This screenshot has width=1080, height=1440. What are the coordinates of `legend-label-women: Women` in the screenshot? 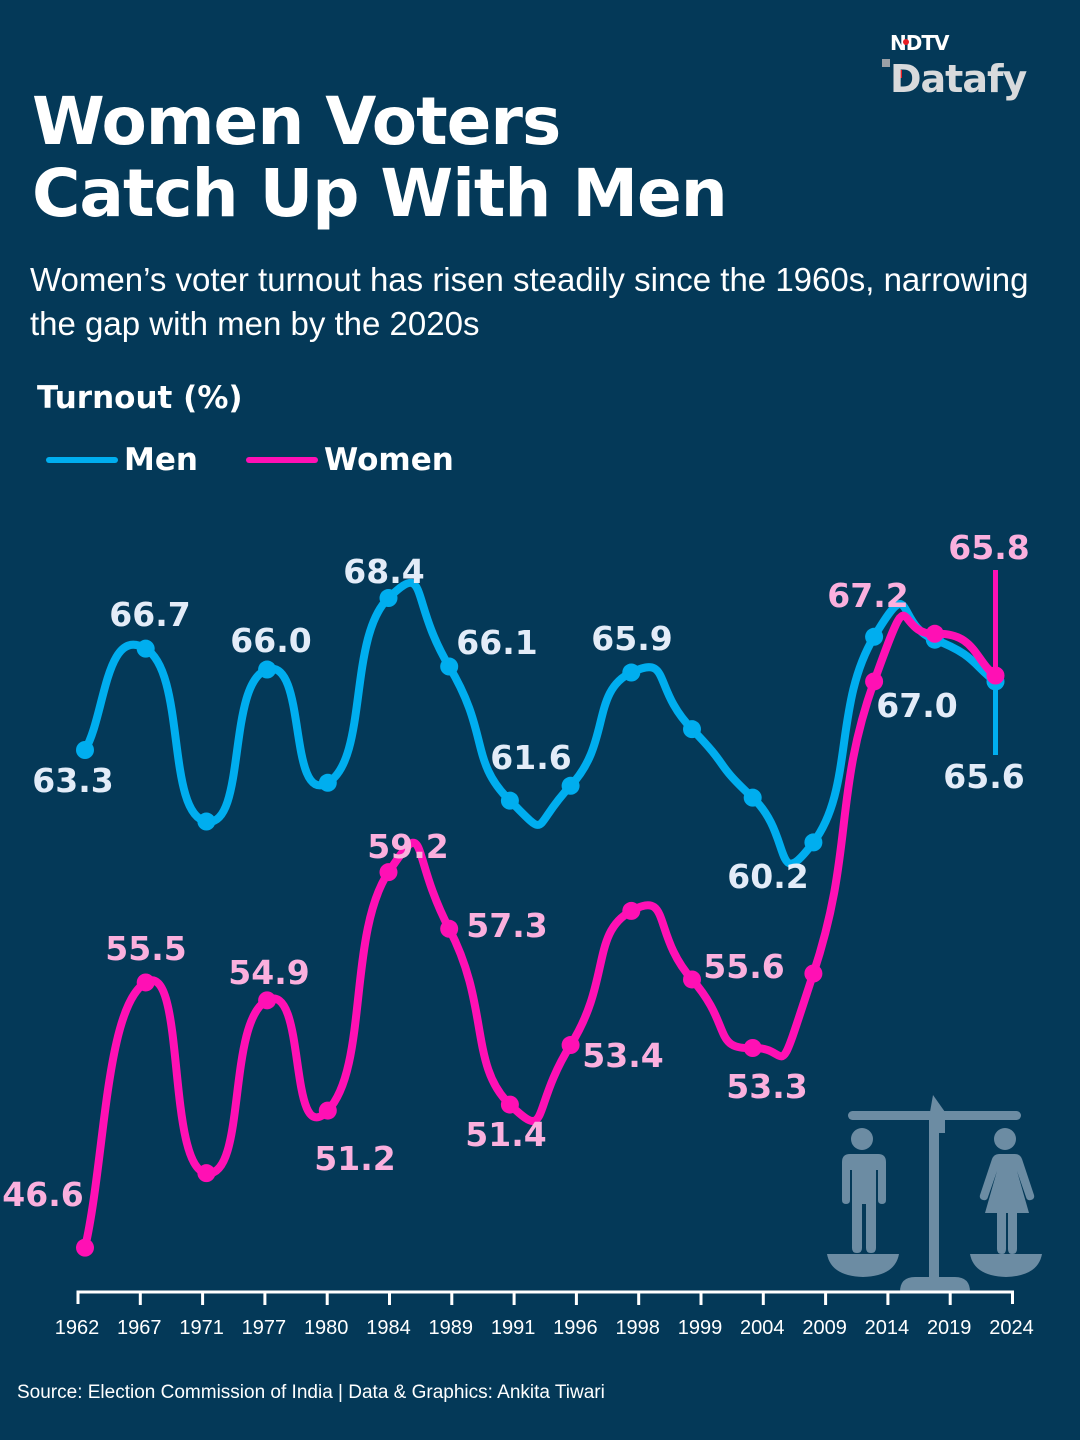 It's located at (389, 460).